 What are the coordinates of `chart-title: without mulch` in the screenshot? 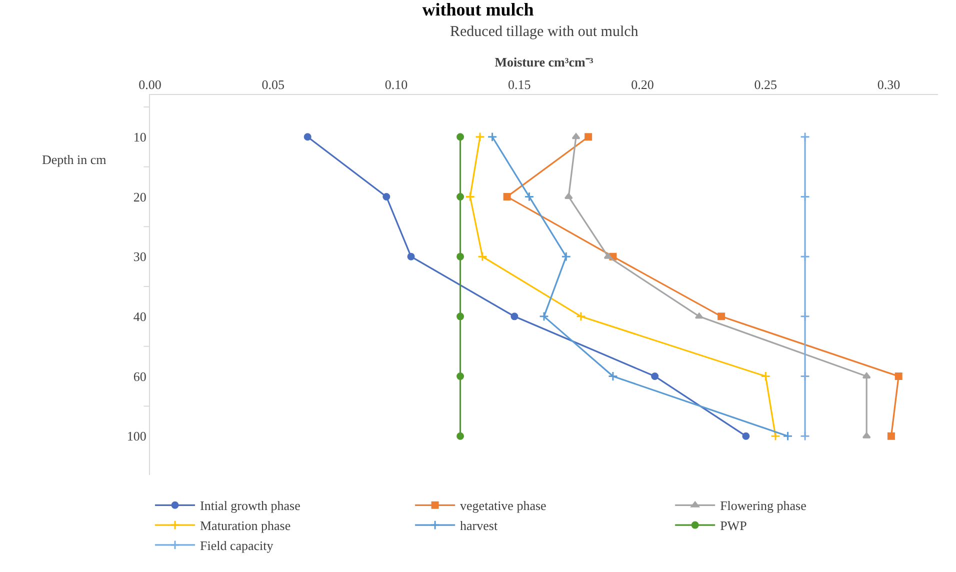 It's located at (478, 10).